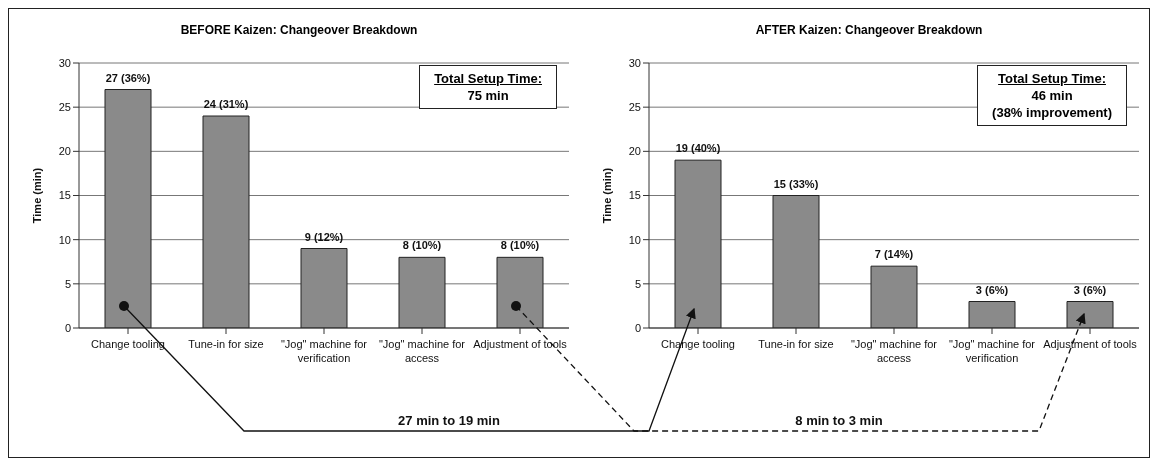 This screenshot has width=1158, height=466. Describe the element at coordinates (869, 30) in the screenshot. I see `chart-title: AFTER Kaizen: Changeover Breakdown` at that location.